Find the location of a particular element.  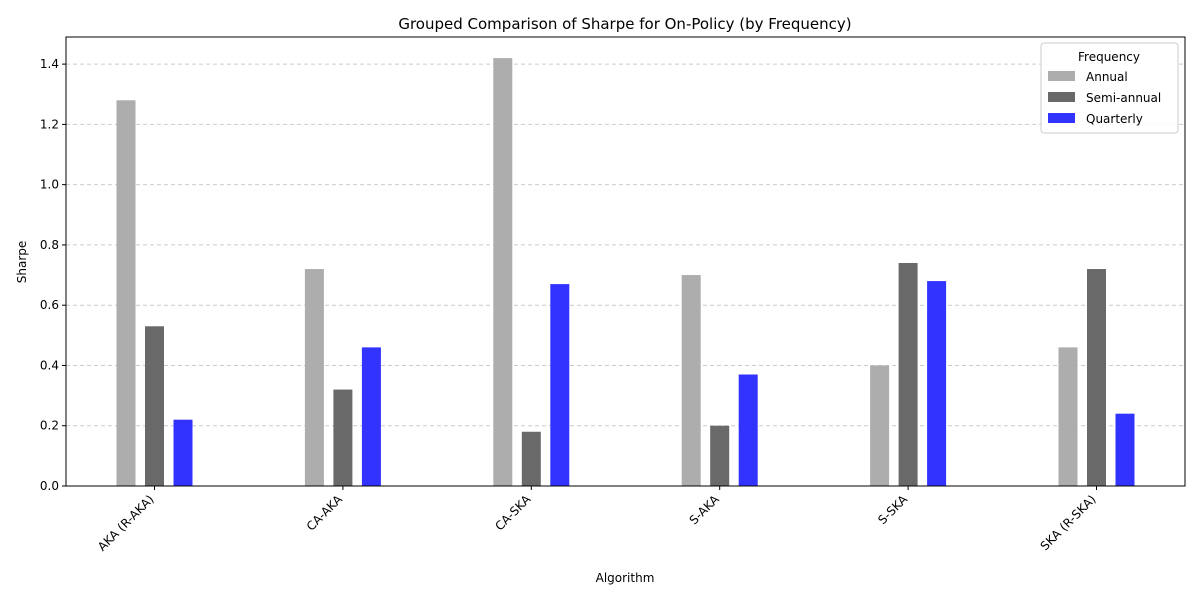

legend-label: Semi-annual is located at coordinates (1123, 98).